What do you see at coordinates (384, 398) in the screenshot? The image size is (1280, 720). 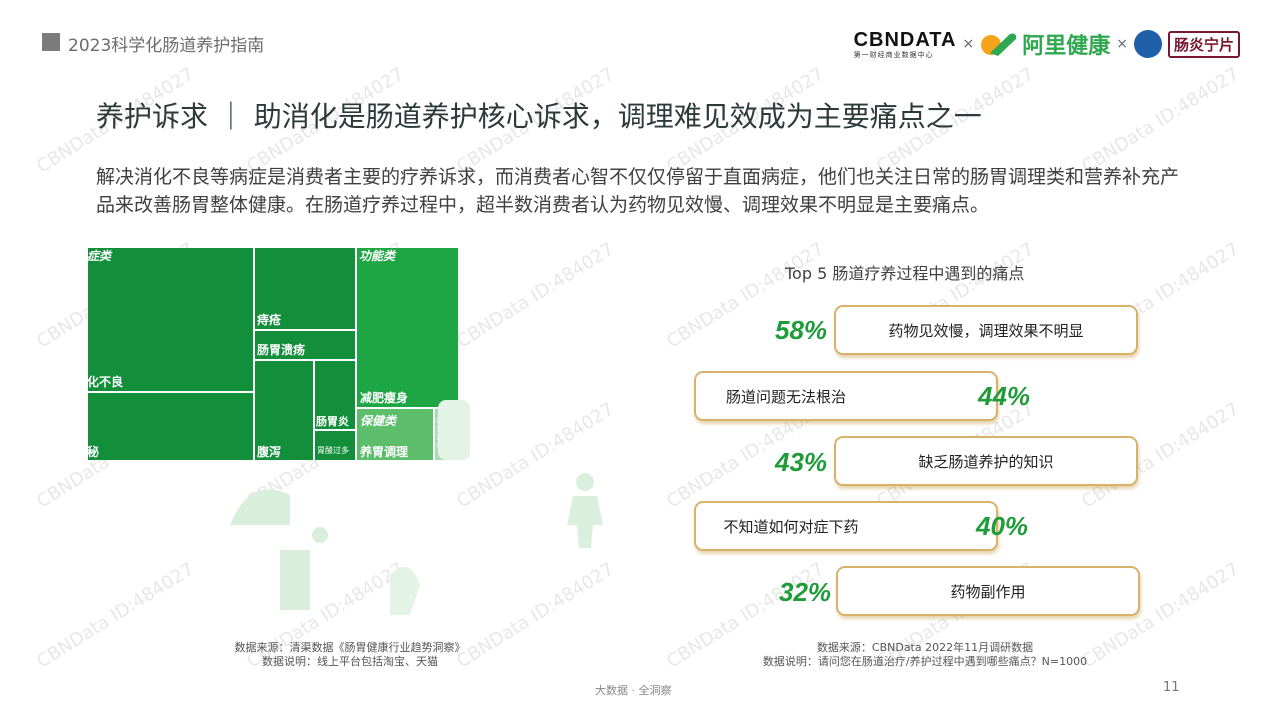 I see `treemap-label: 减肥瘦身` at bounding box center [384, 398].